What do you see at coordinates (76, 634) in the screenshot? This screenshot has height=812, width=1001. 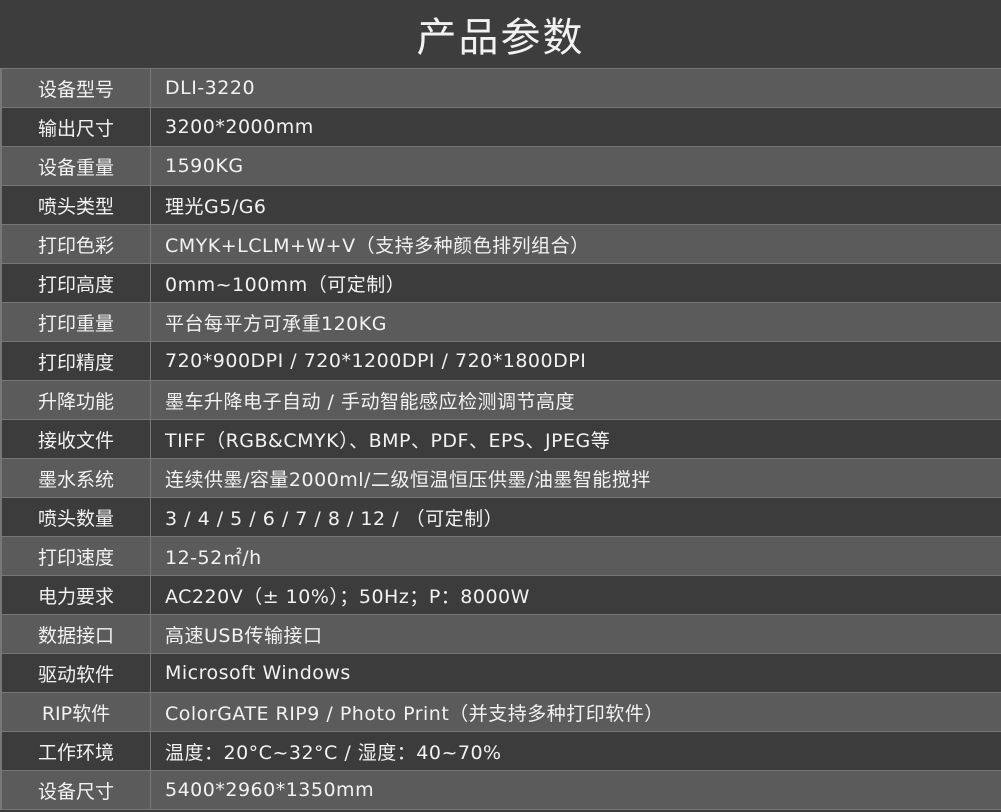 I see `spec-label: 数据接口` at bounding box center [76, 634].